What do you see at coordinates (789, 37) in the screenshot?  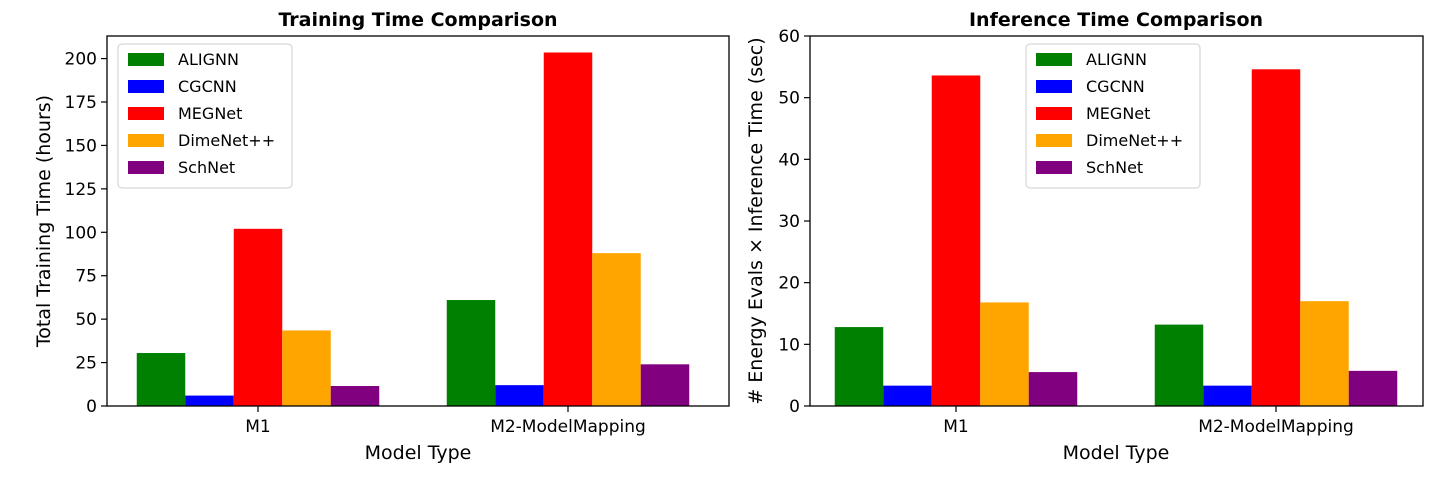 I see `y-tick-label: 60` at bounding box center [789, 37].